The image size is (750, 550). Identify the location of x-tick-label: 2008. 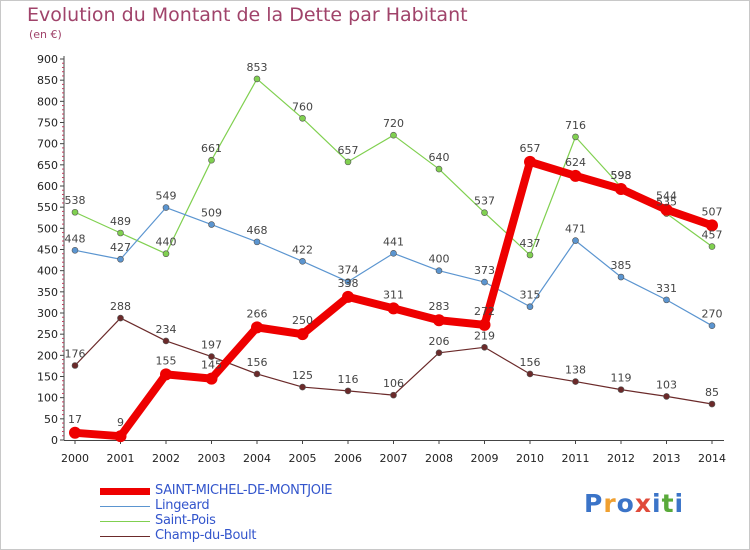
(439, 458).